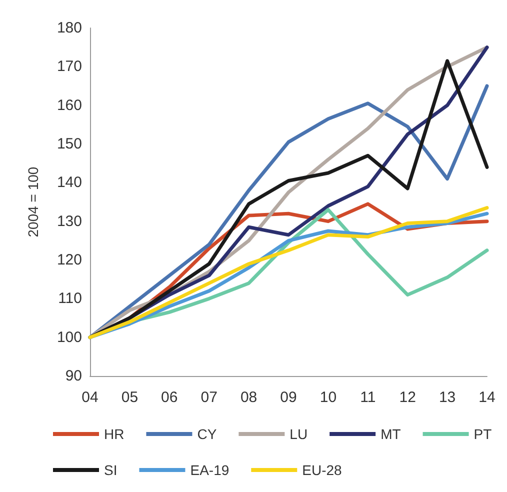 The width and height of the screenshot is (507, 492). Describe the element at coordinates (69, 105) in the screenshot. I see `y-tick-label: 160` at that location.